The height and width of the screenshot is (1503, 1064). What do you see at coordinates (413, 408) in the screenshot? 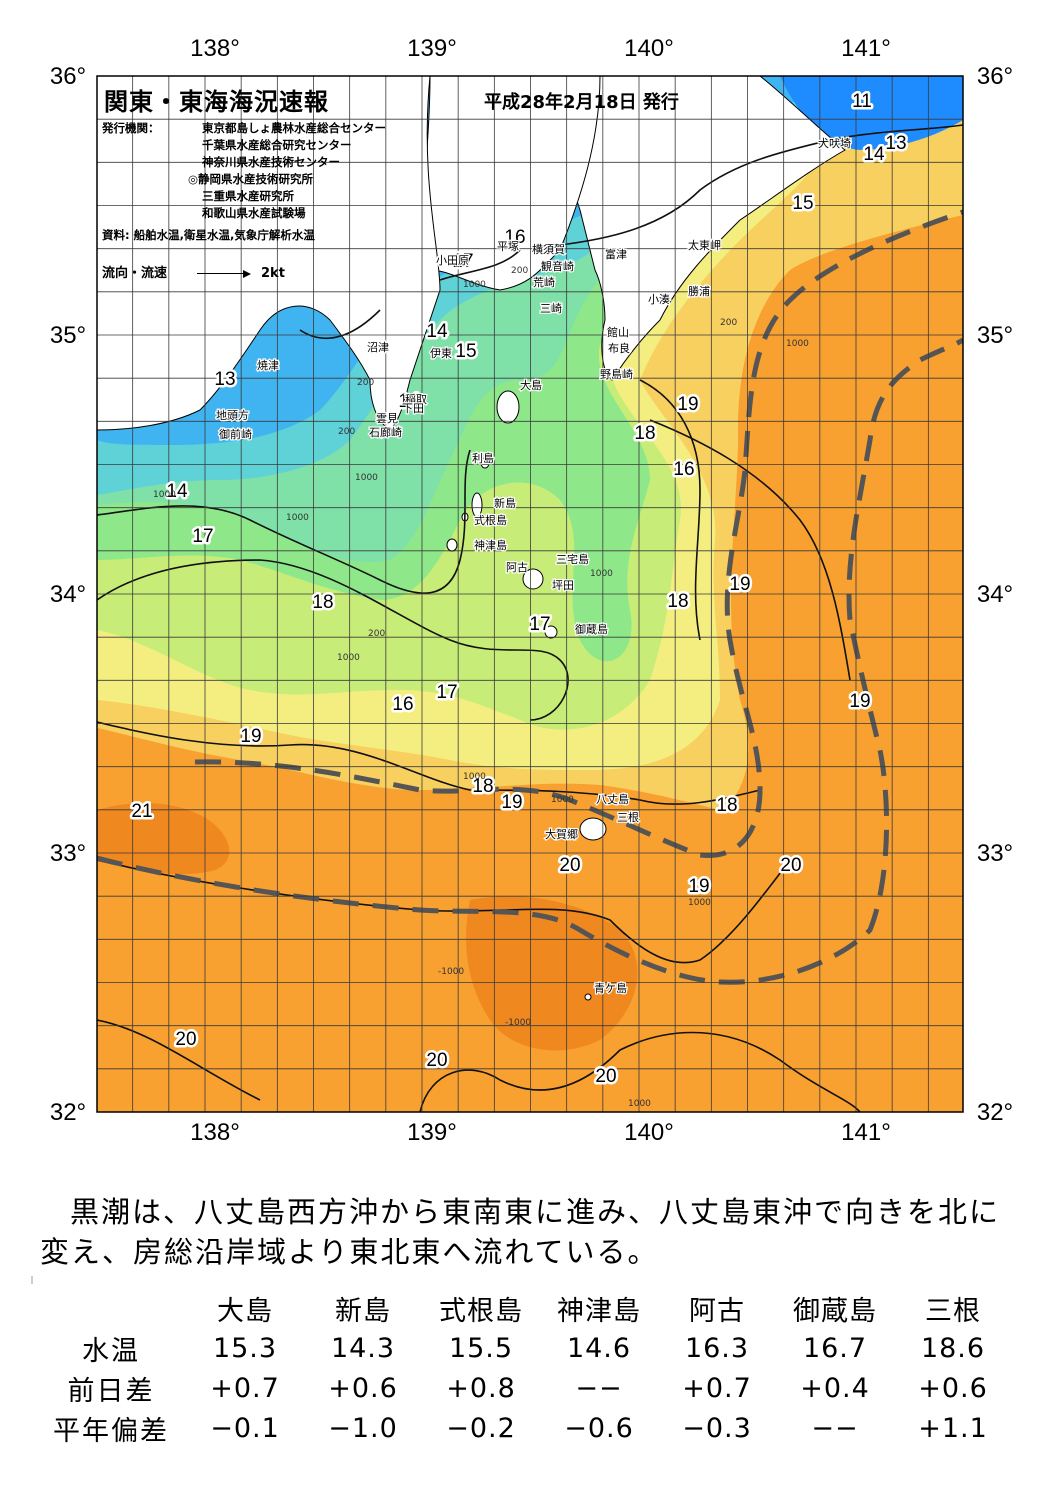
I see `place-name-label: 下田` at bounding box center [413, 408].